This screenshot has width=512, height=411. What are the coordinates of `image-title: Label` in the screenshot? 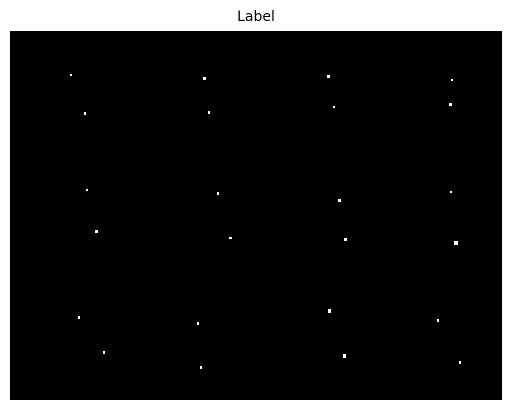 It's located at (256, 17).